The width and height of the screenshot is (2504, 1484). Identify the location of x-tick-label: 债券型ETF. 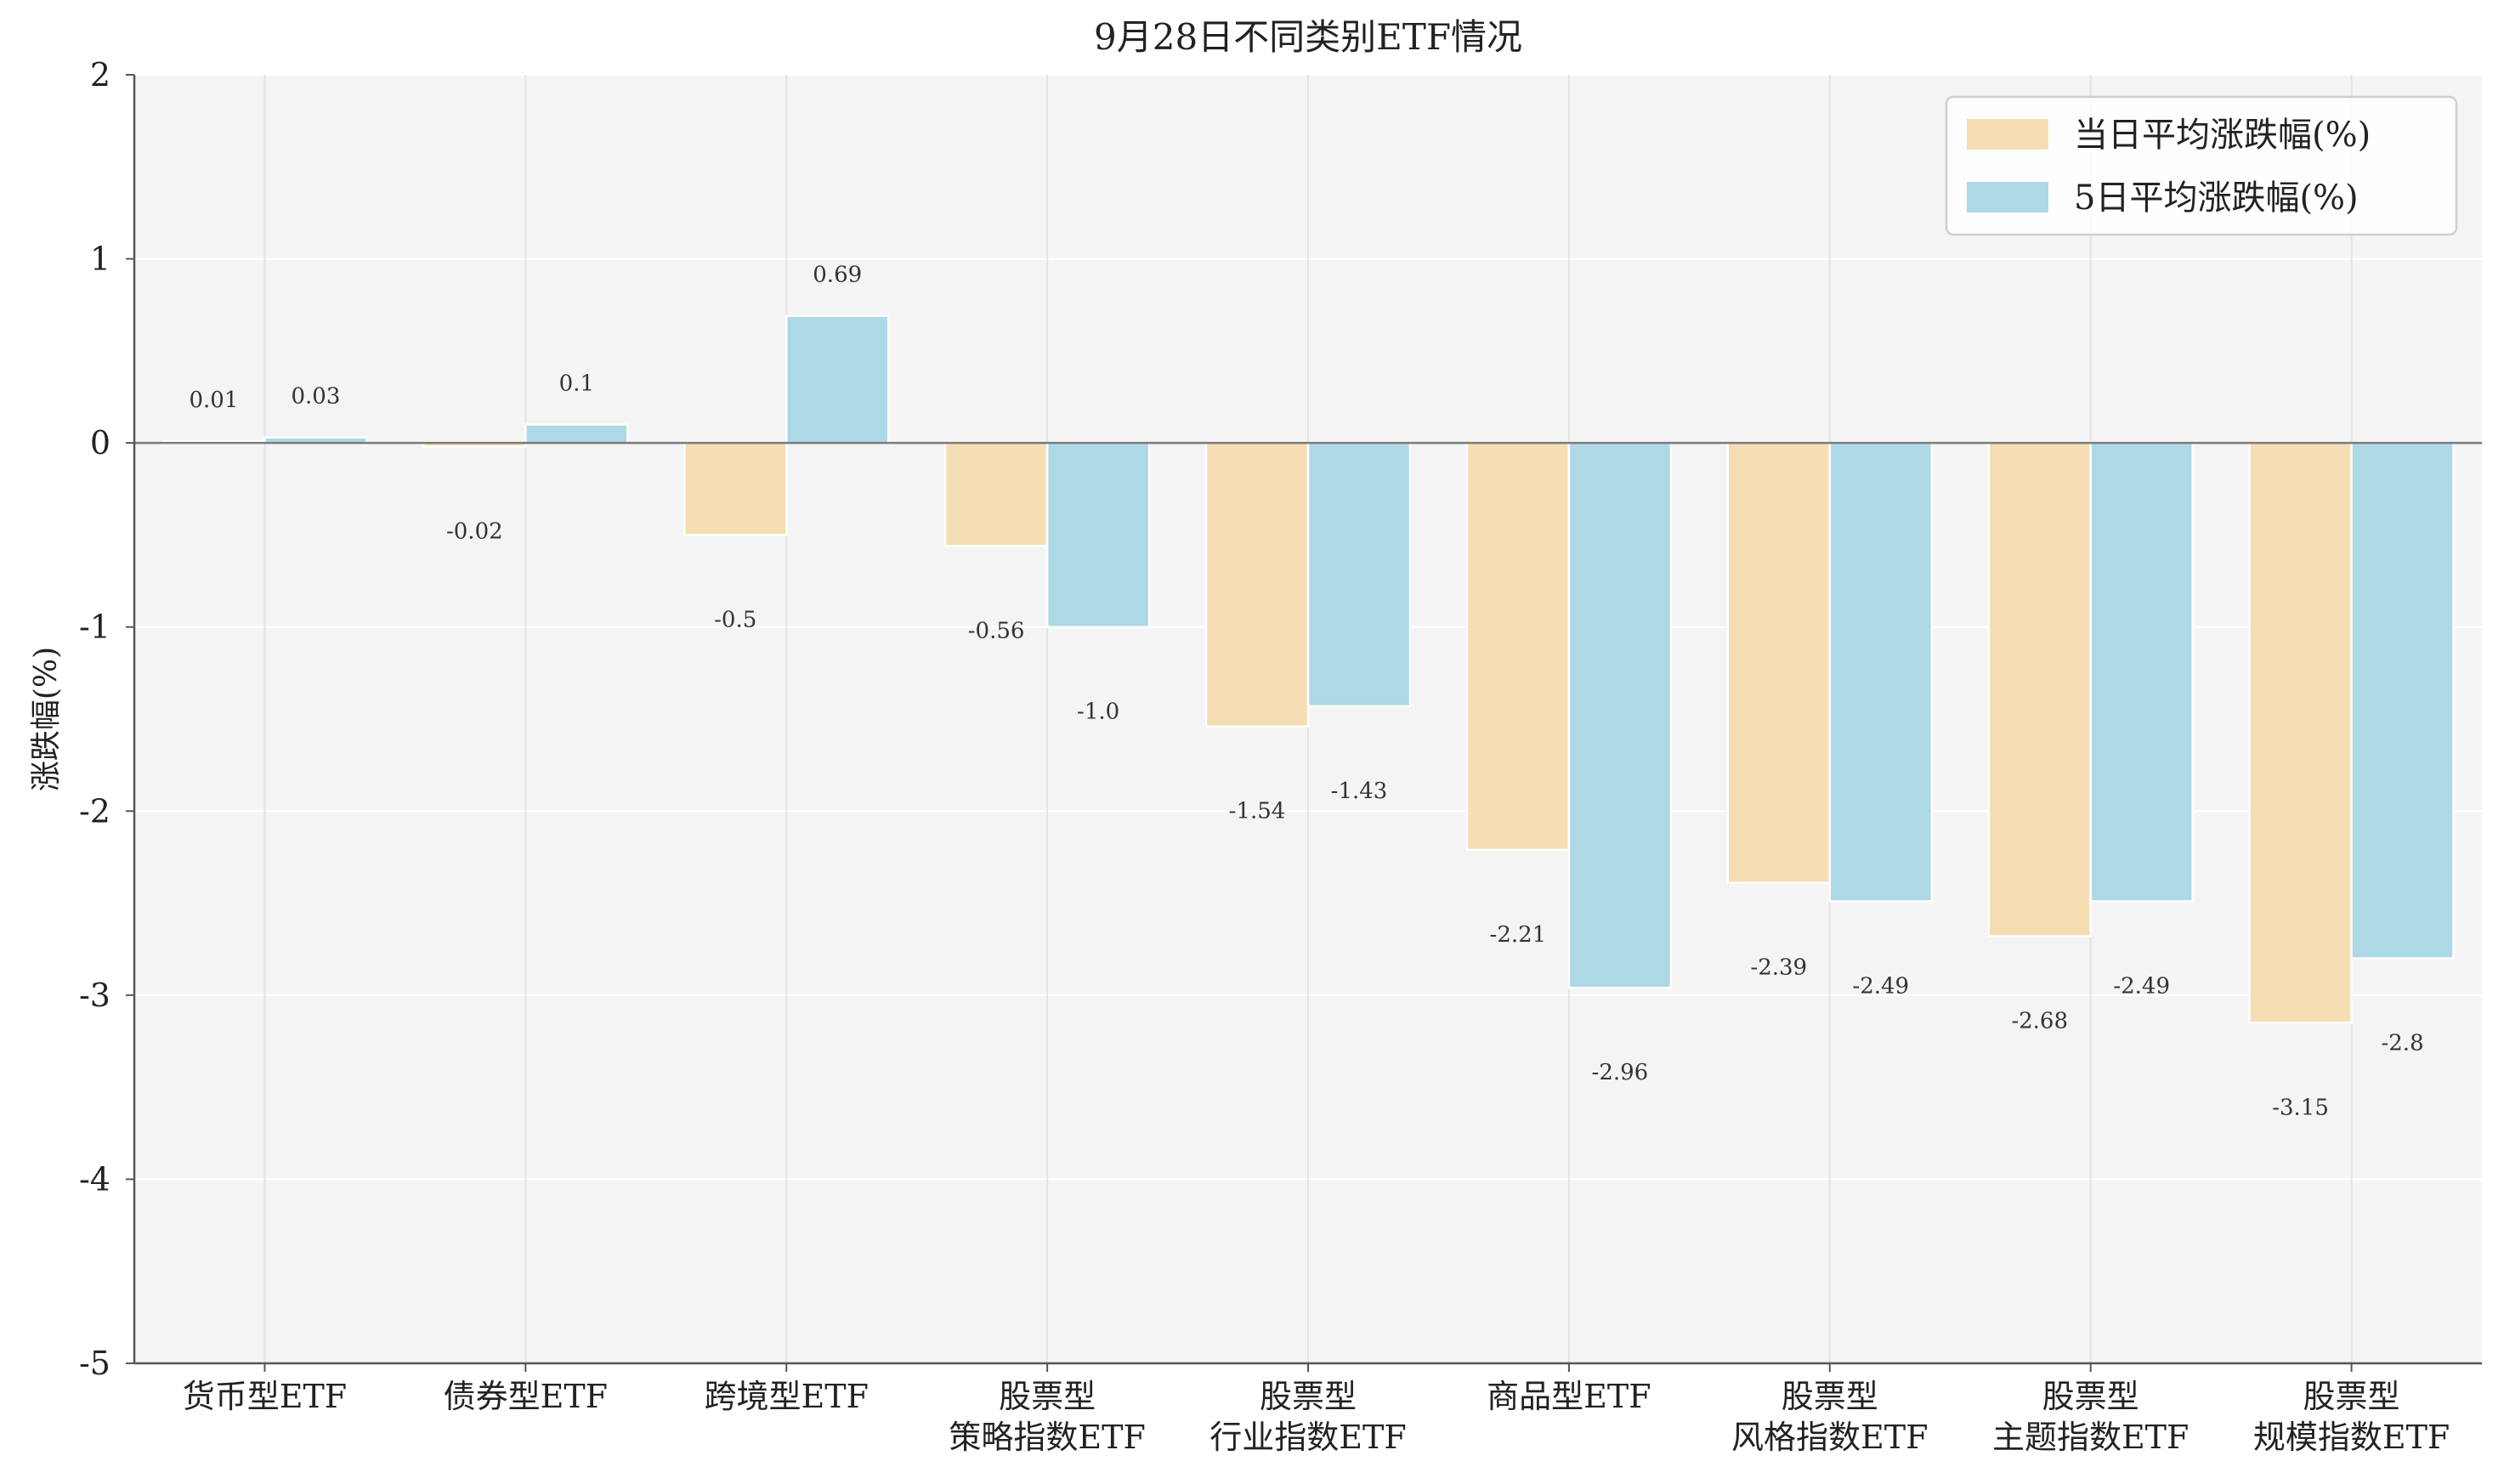
(526, 1396).